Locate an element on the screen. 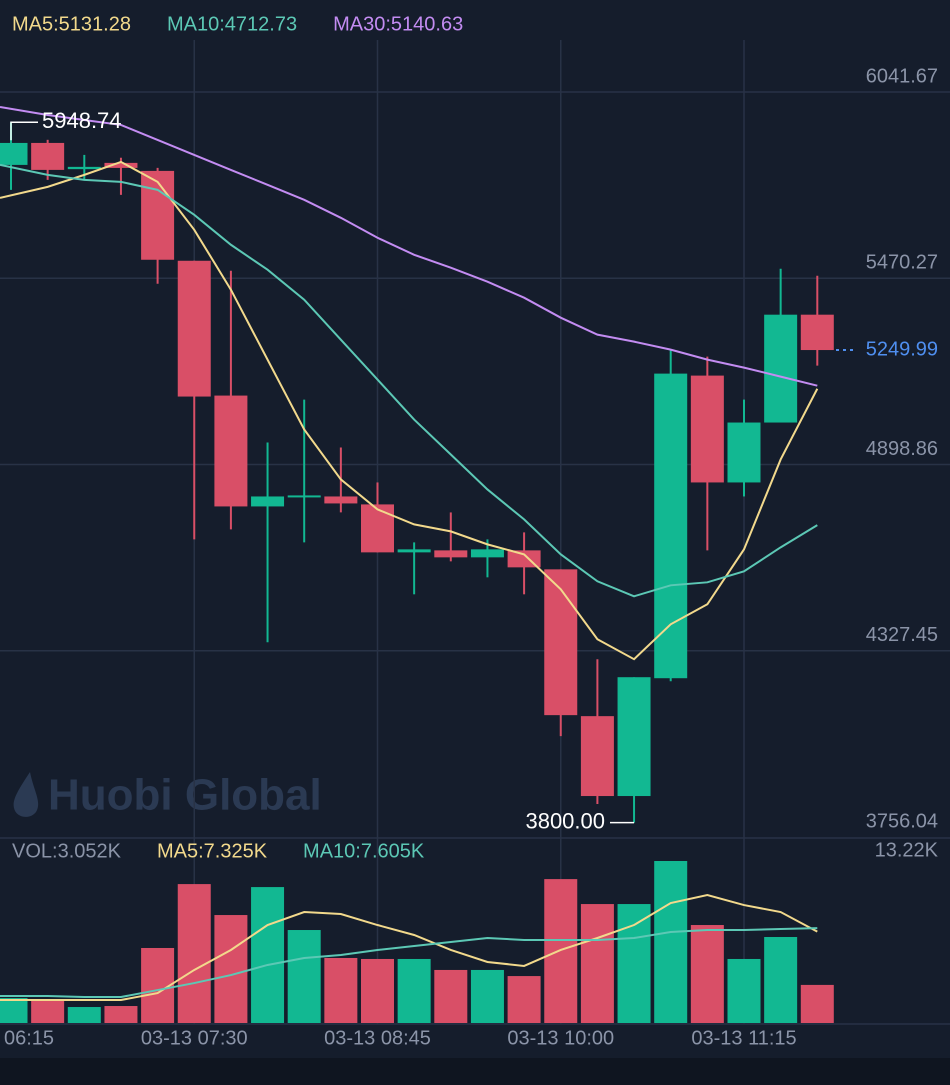  watermark: Huobi Global is located at coordinates (167, 795).